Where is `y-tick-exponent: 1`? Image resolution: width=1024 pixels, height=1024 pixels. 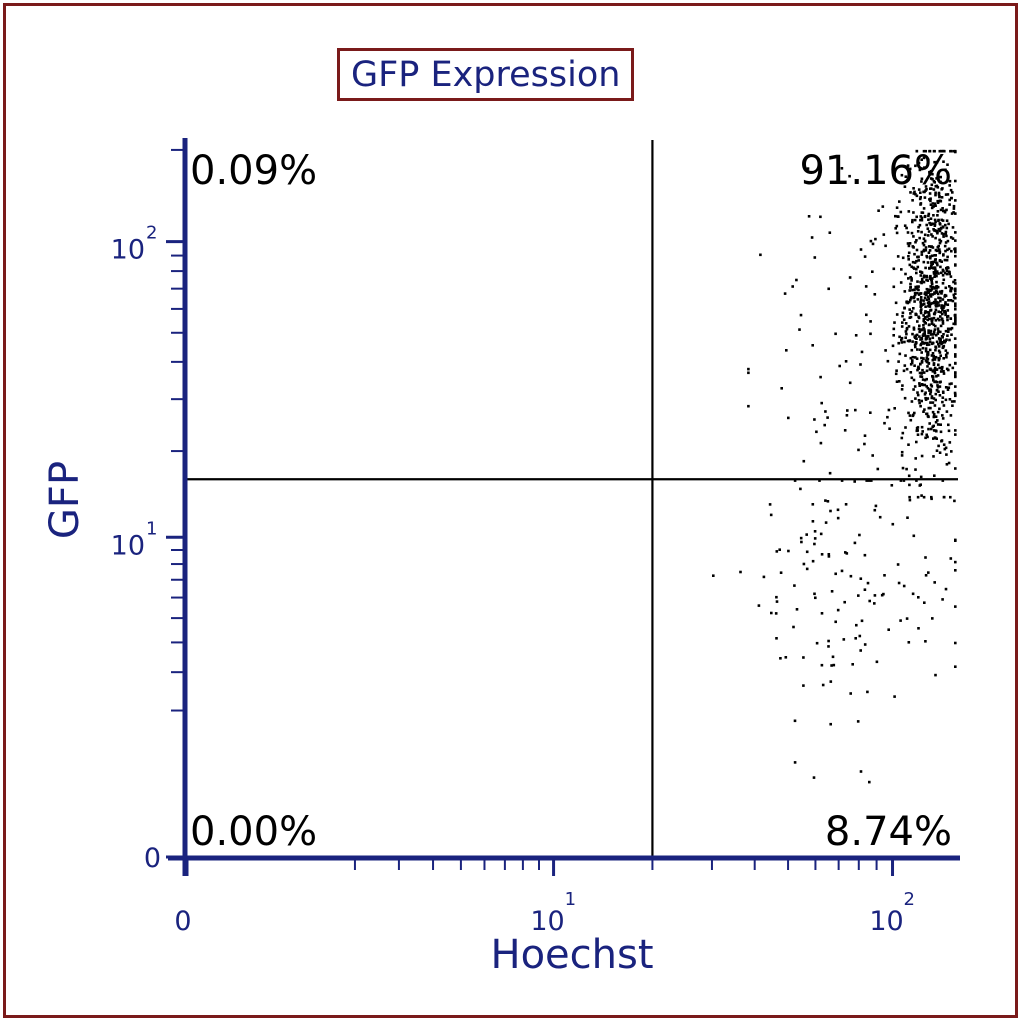
y-tick-exponent: 1 is located at coordinates (151, 528).